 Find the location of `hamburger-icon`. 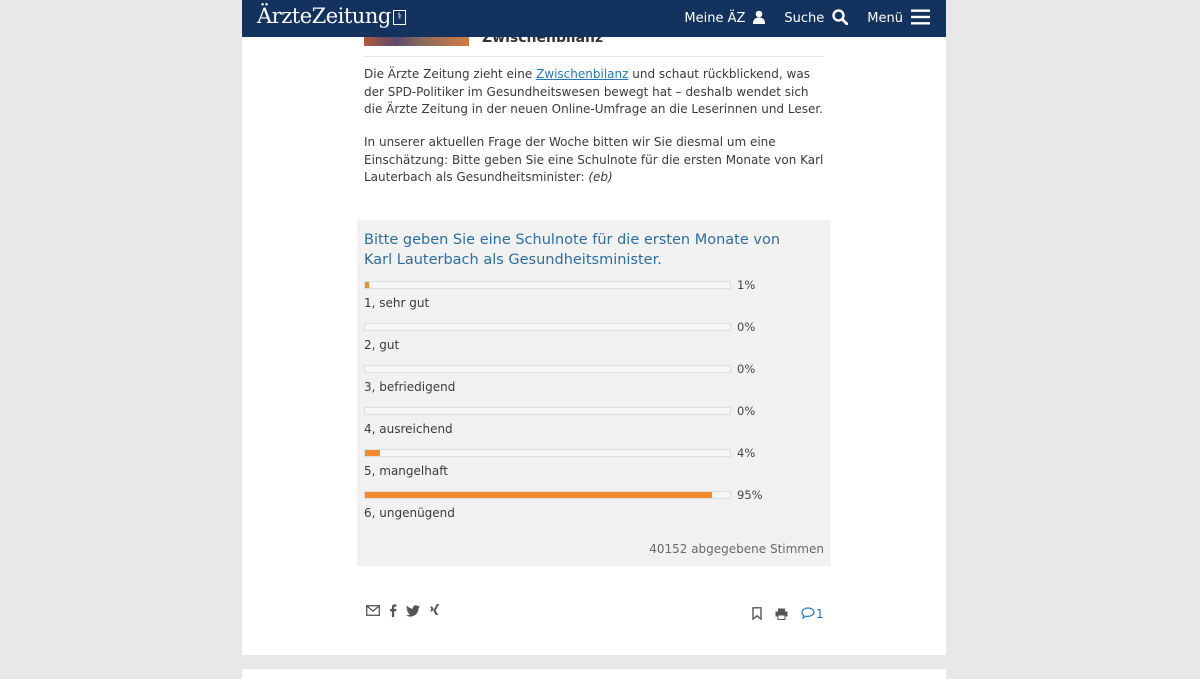

hamburger-icon is located at coordinates (920, 19).